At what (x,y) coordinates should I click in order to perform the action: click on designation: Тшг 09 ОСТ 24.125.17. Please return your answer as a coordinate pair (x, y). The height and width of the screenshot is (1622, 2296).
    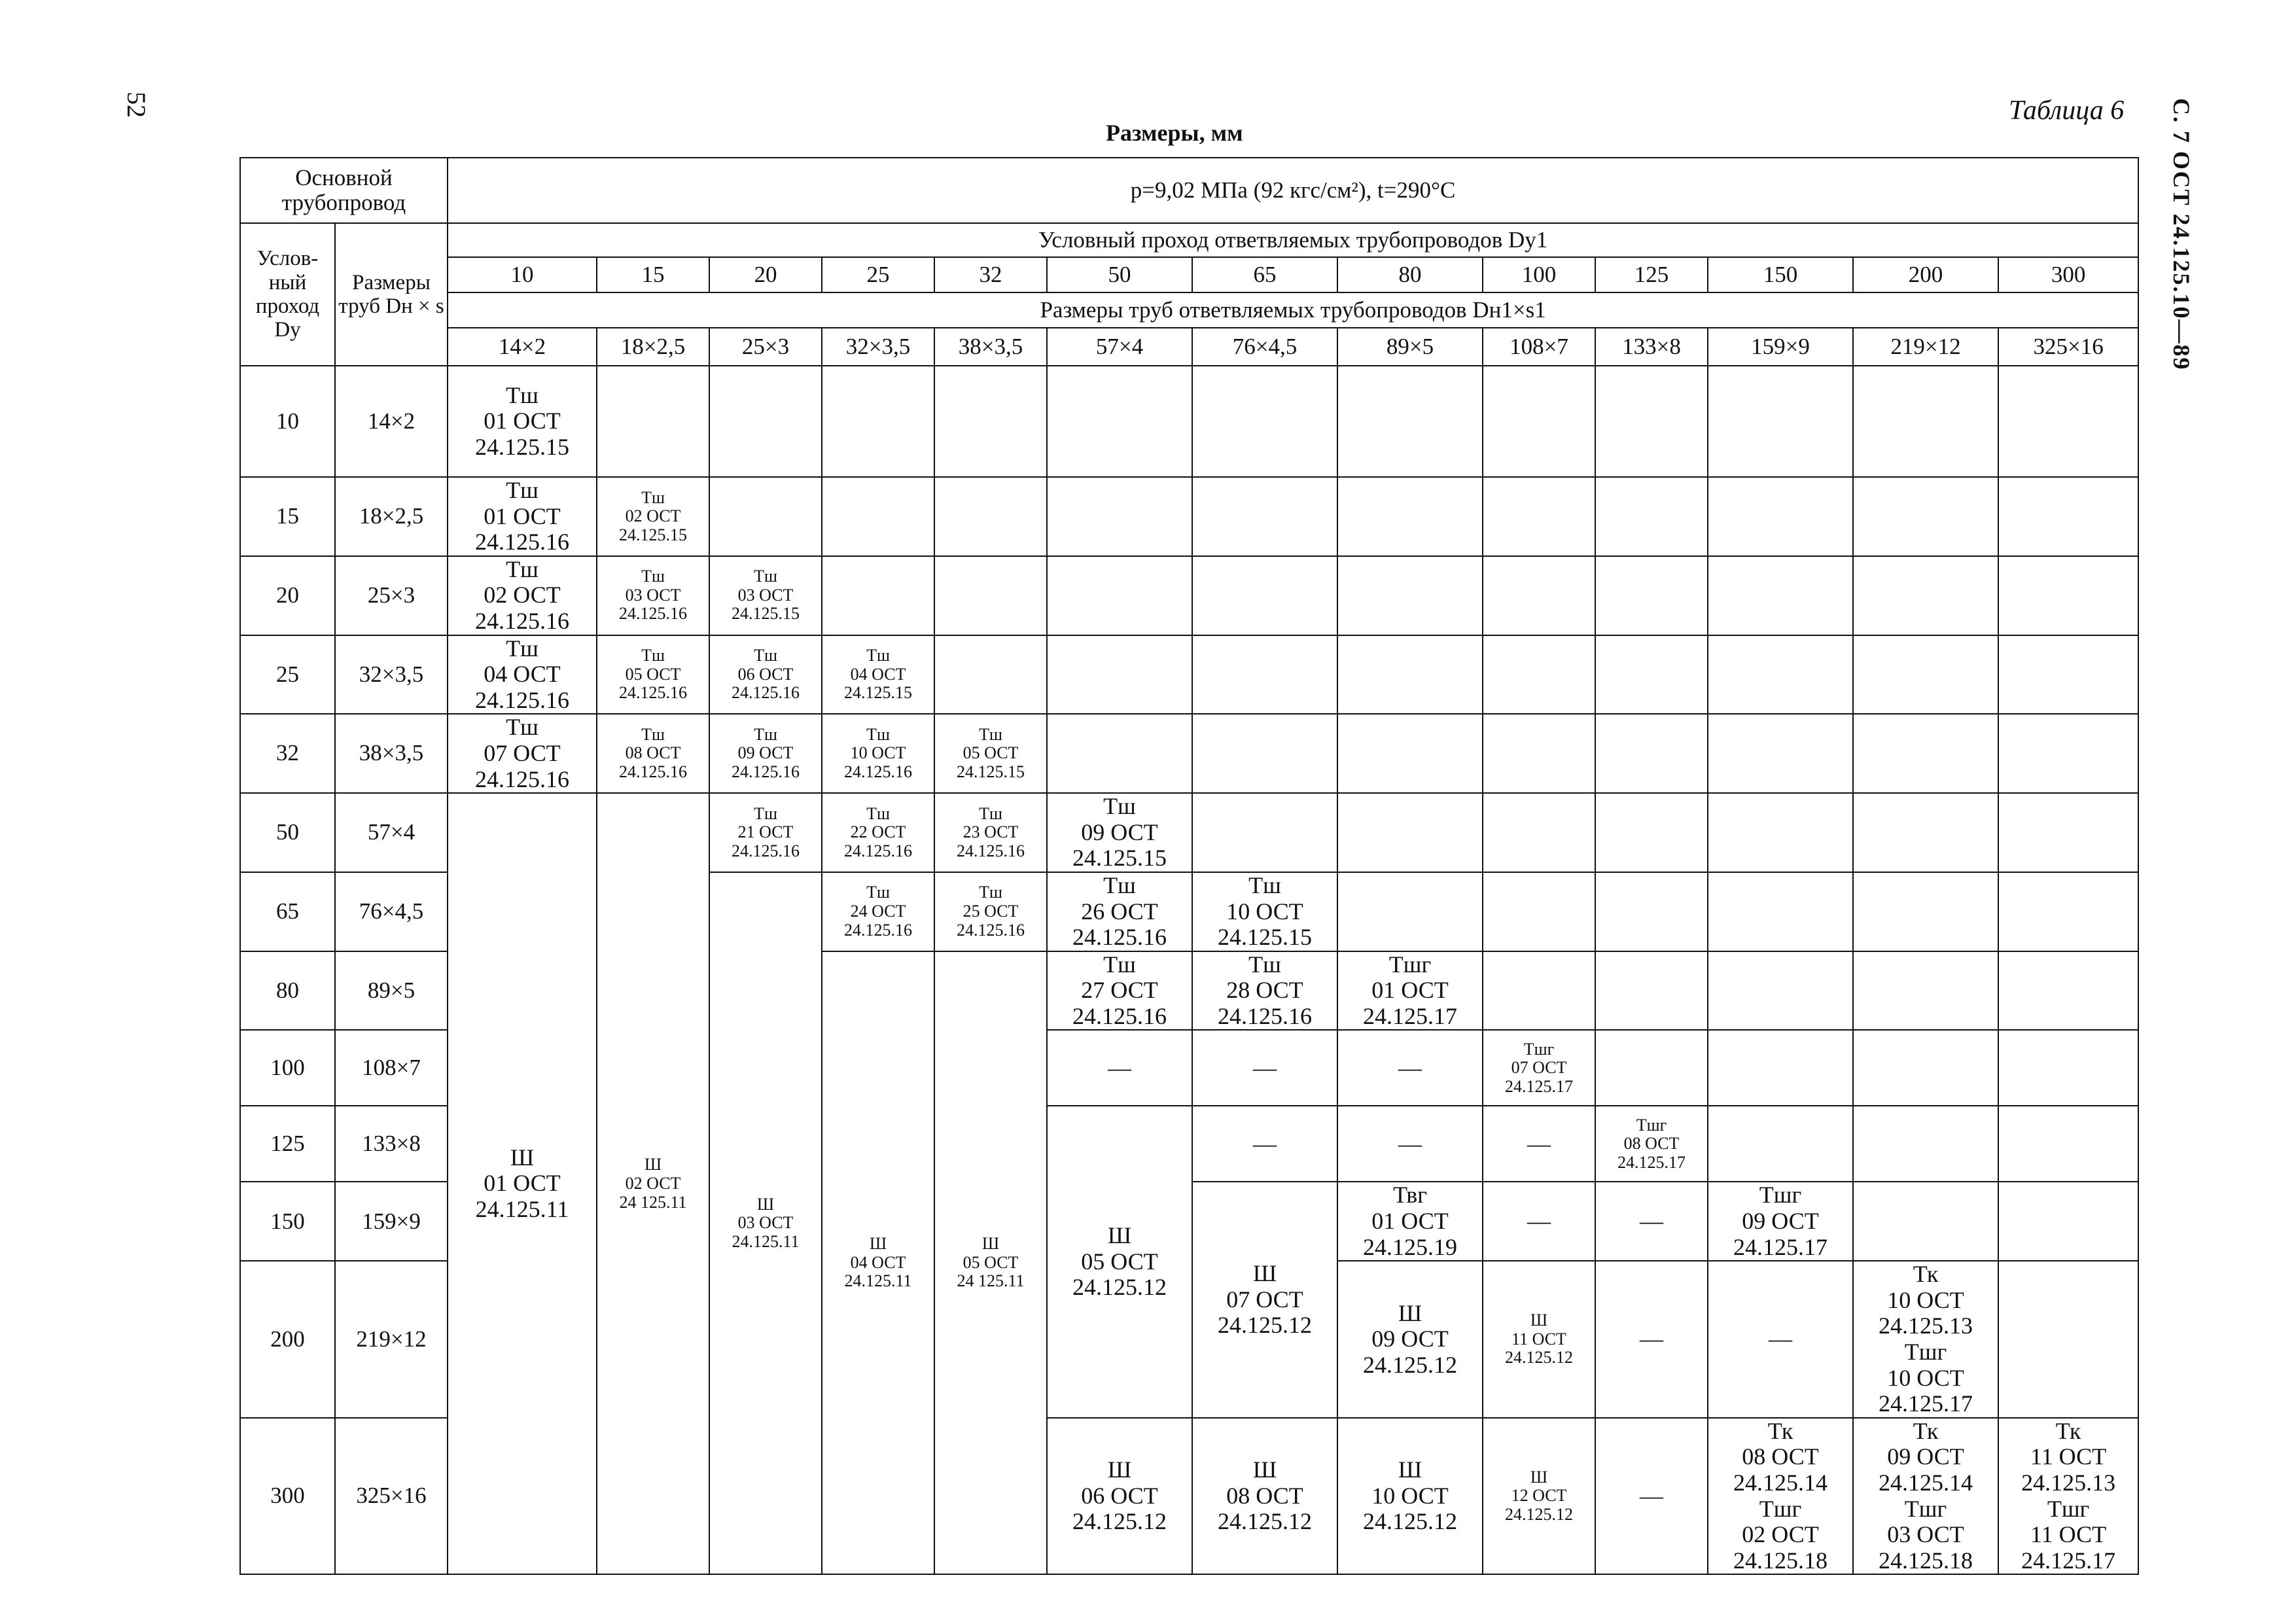
    Looking at the image, I should click on (1781, 1221).